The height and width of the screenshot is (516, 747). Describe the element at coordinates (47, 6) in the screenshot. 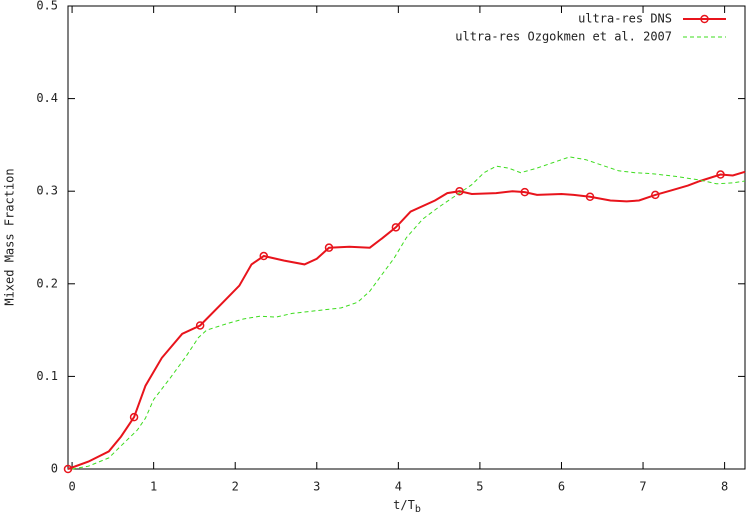

I see `y-tick-label: 0.5` at that location.